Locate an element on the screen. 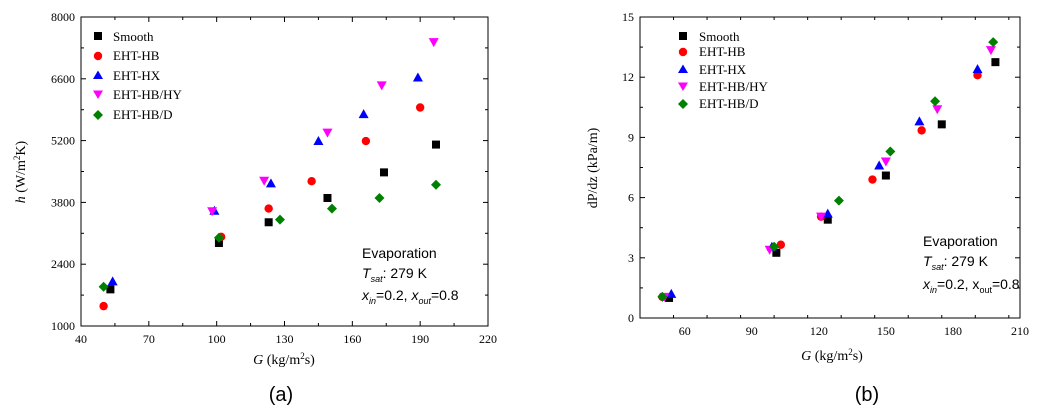 Image resolution: width=1057 pixels, height=412 pixels. legend-marker-eht-hb-d is located at coordinates (98, 115).